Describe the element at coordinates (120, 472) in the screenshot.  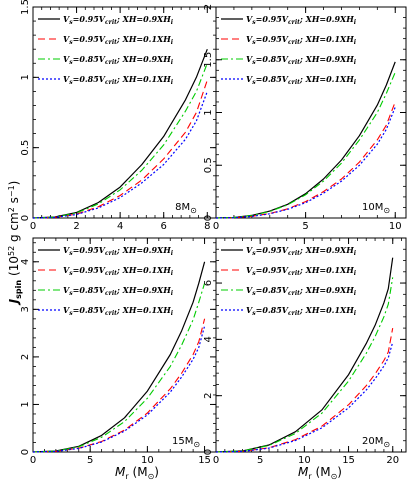
I see `x-axis-label-left-main: M` at that location.